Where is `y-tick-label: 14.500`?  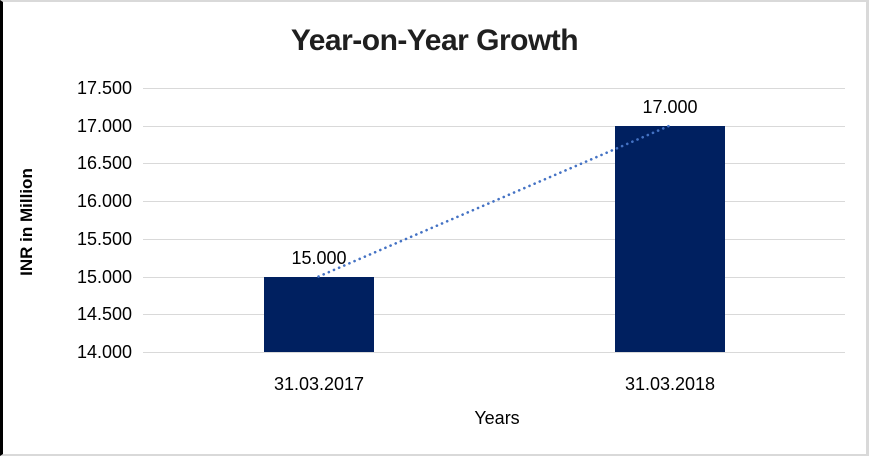 y-tick-label: 14.500 is located at coordinates (104, 314).